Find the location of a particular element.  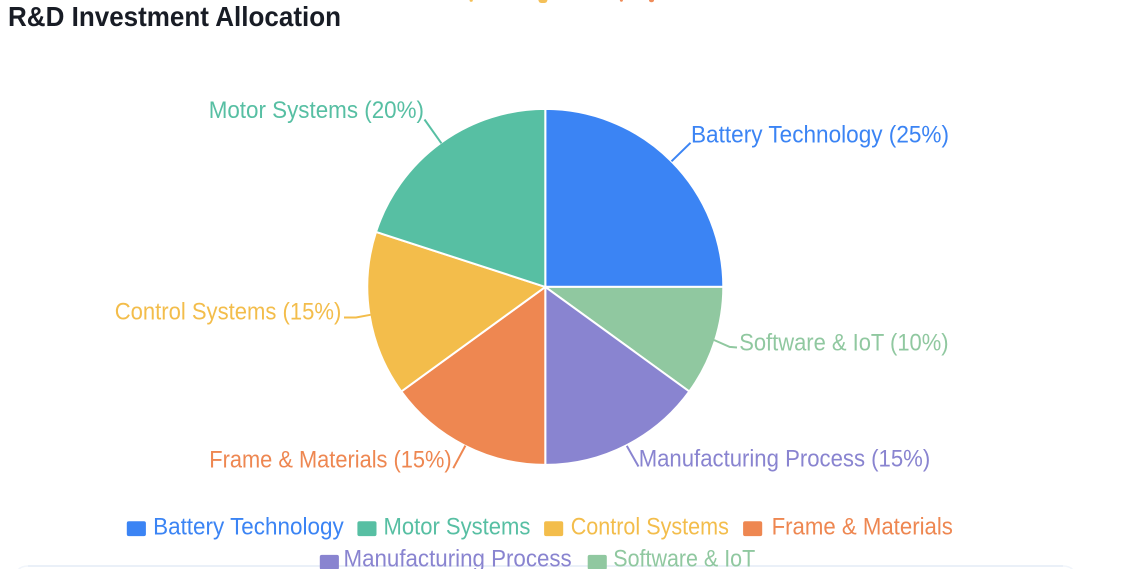

svg-text: Battery Technology is located at coordinates (248, 526).